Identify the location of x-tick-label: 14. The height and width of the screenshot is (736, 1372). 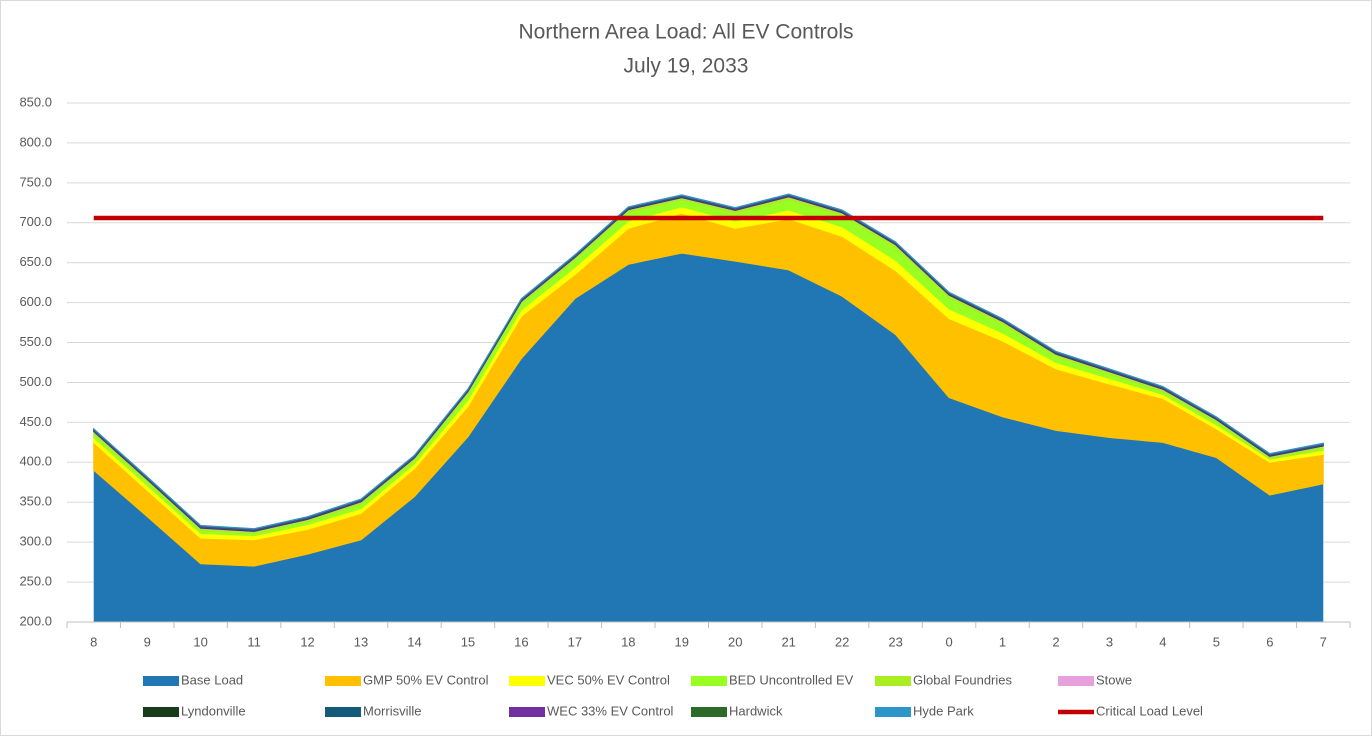
(414, 641).